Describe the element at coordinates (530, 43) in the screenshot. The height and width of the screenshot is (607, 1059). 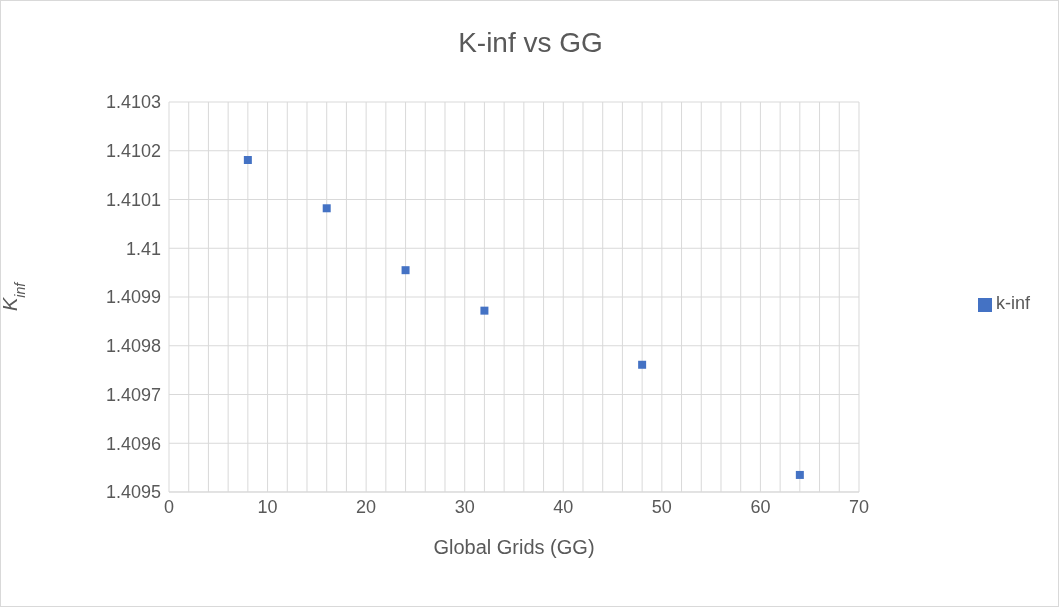
I see `chart-title: K-inf vs GG` at that location.